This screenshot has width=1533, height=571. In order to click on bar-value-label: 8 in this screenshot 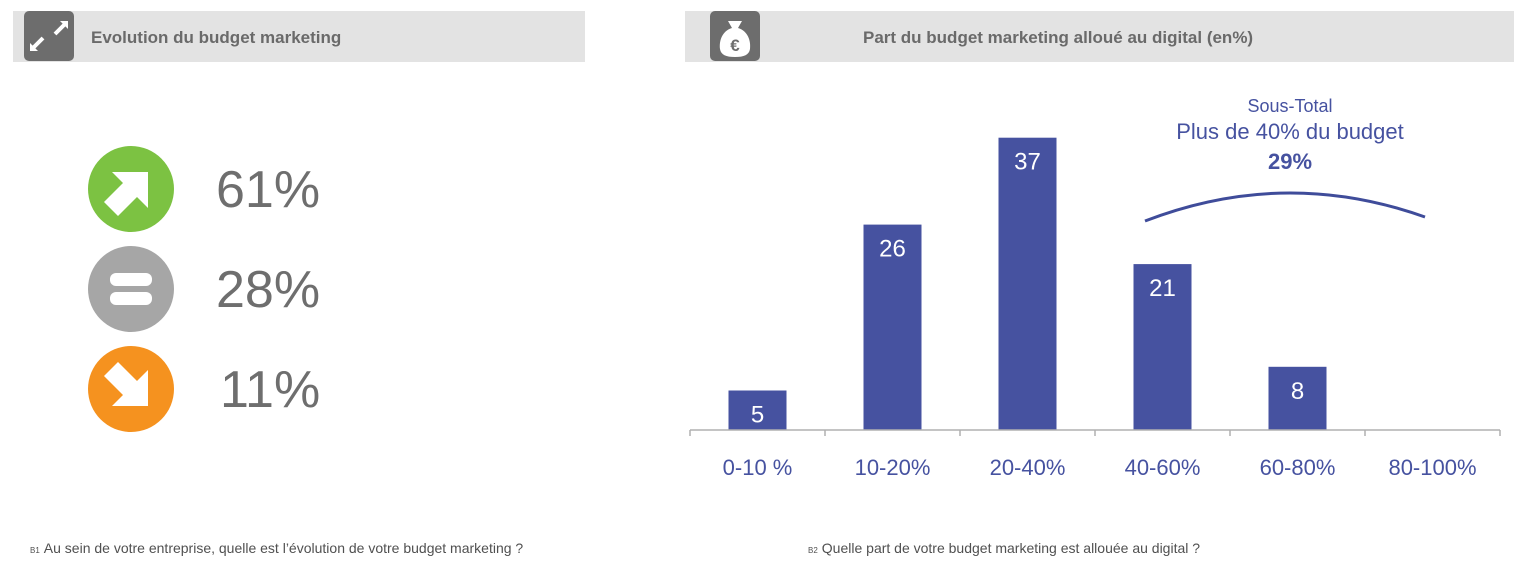, I will do `click(1297, 391)`.